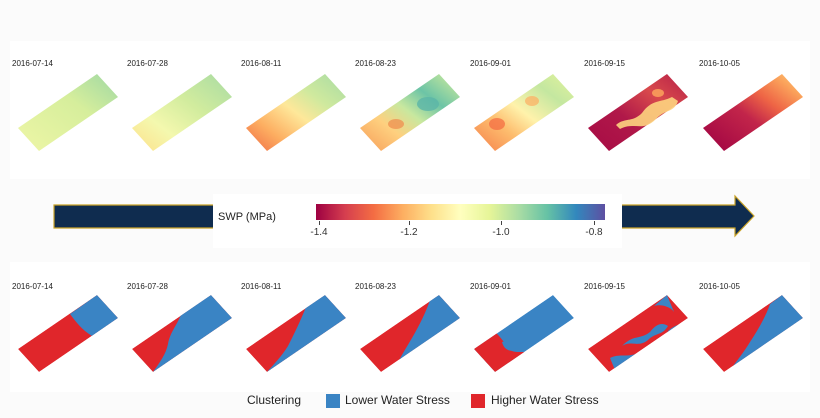  Describe the element at coordinates (478, 401) in the screenshot. I see `legend-swatch-higher` at that location.